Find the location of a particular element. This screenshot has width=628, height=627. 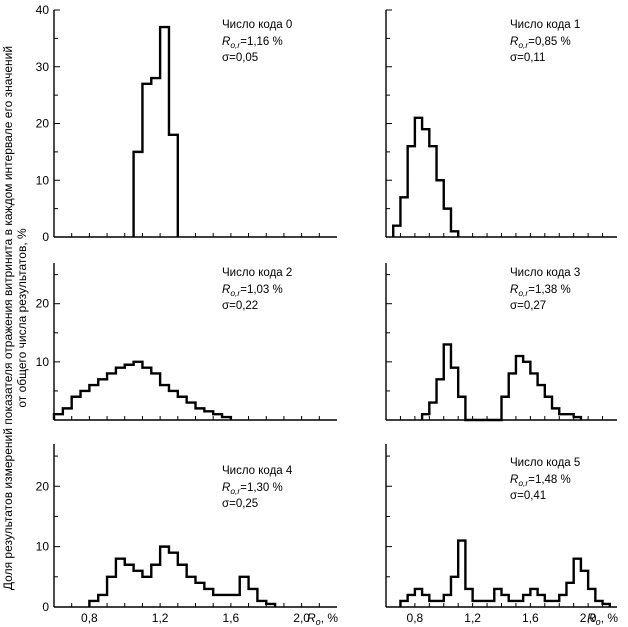

mean-reflectance: Ro,r=1,30 % is located at coordinates (252, 489).